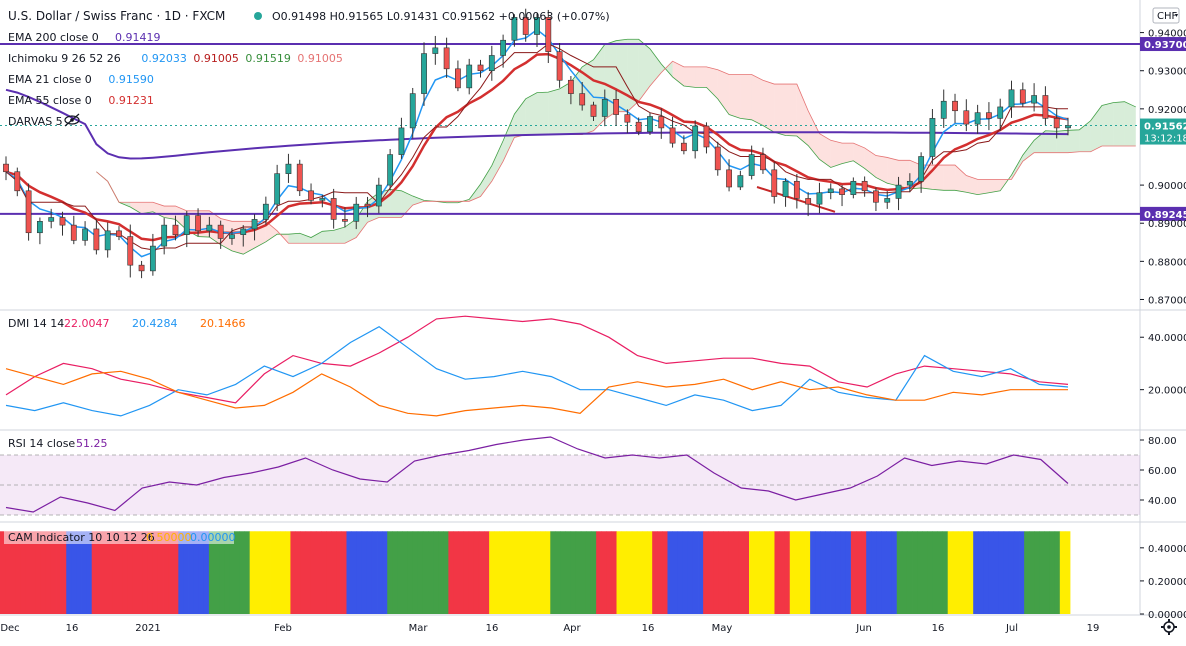 The image size is (1186, 646). I want to click on rsi-title: RSI 14 close, so click(41, 443).